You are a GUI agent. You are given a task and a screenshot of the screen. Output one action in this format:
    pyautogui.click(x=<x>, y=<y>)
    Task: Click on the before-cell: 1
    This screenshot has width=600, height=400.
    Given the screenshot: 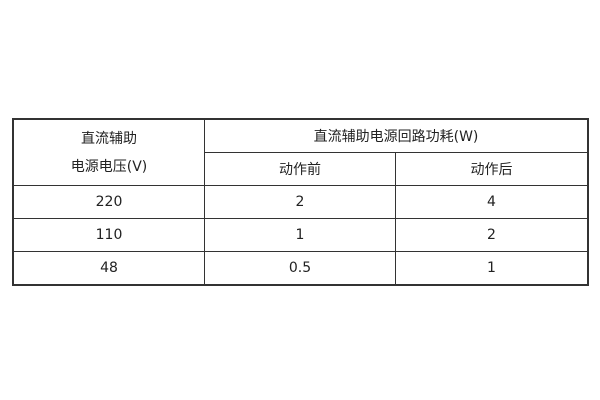 What is the action you would take?
    pyautogui.click(x=300, y=235)
    